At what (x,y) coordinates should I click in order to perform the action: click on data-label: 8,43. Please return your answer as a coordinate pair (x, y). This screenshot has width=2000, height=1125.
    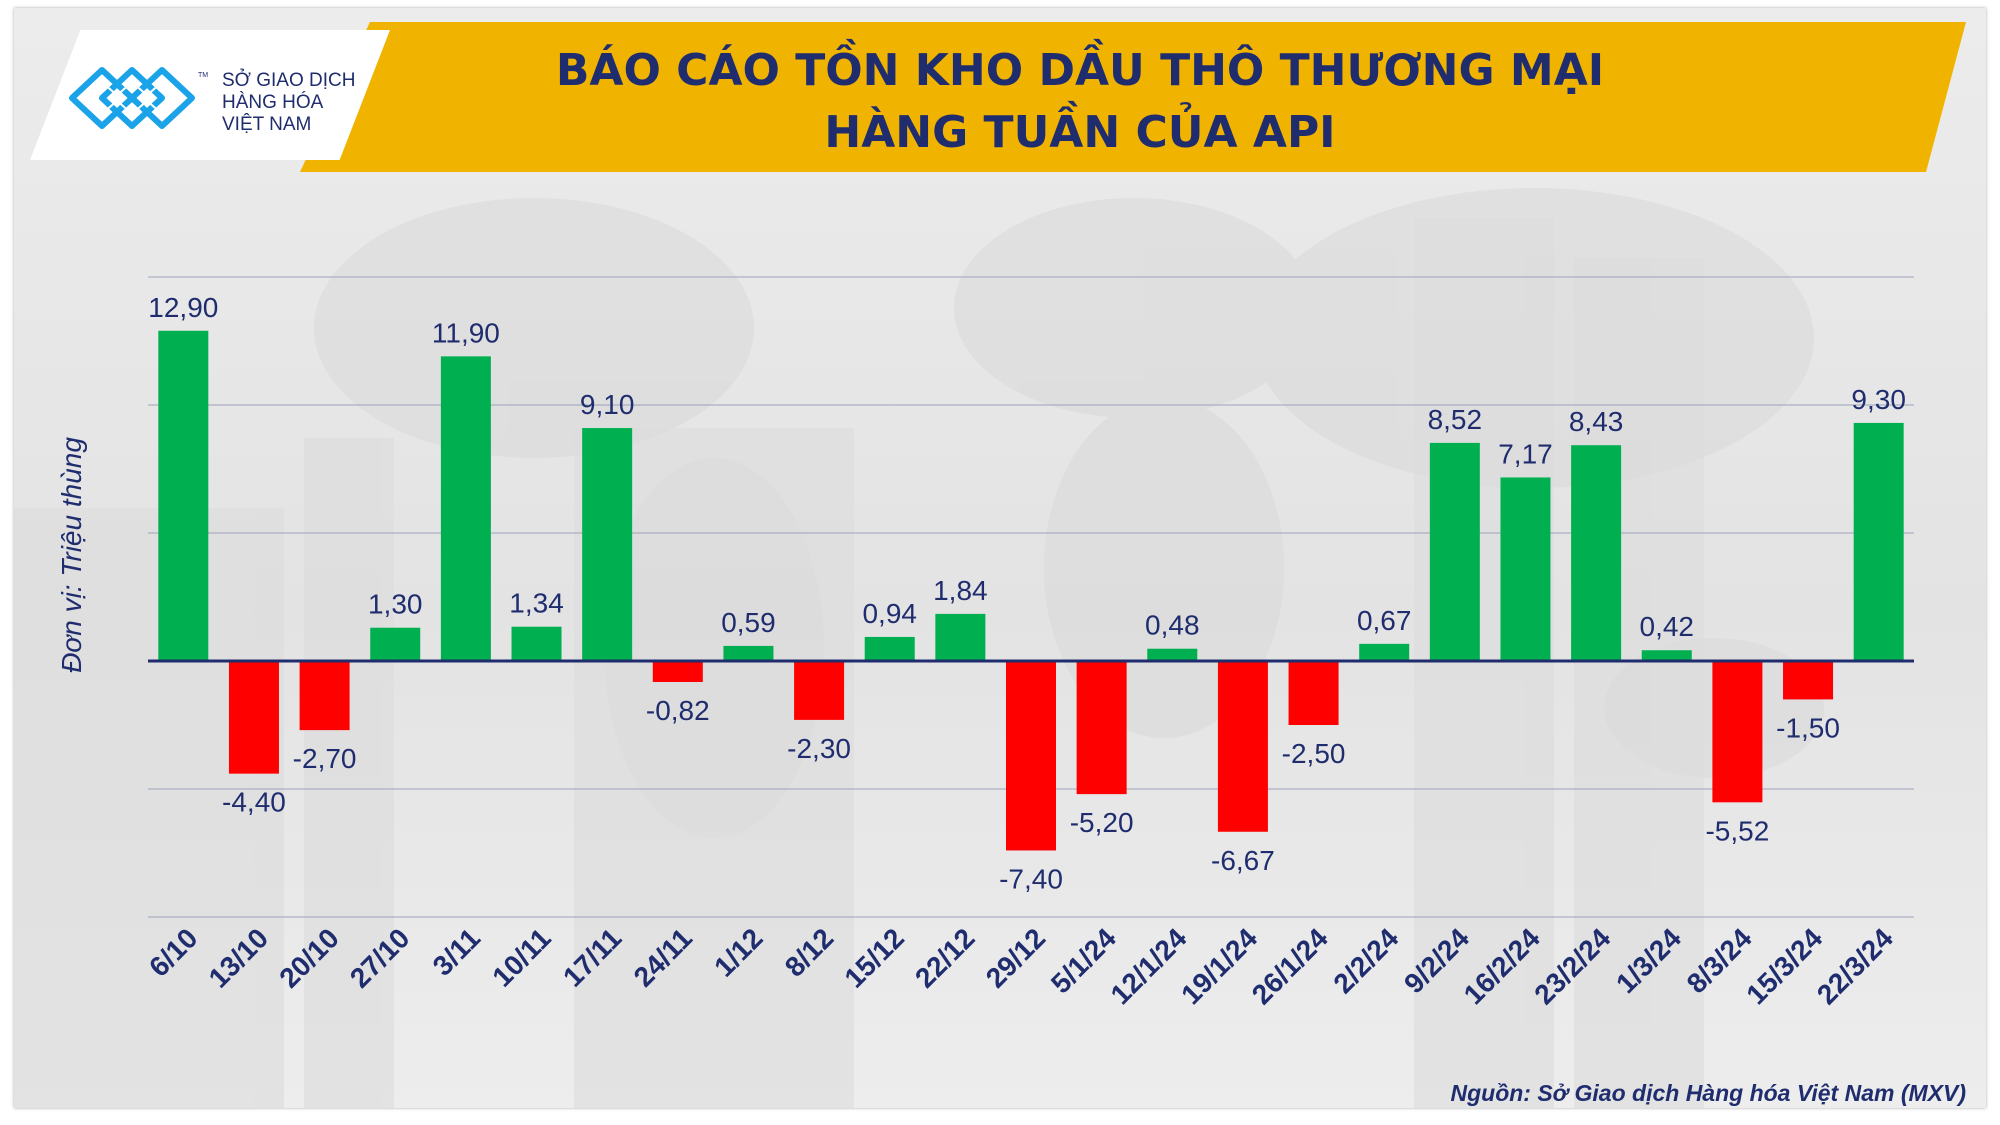
    Looking at the image, I should click on (1596, 421).